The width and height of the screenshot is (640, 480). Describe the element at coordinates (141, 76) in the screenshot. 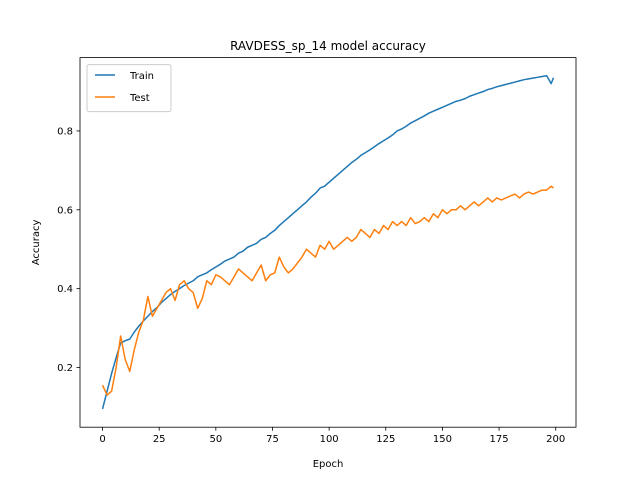

I see `legend-train-label: Train` at that location.